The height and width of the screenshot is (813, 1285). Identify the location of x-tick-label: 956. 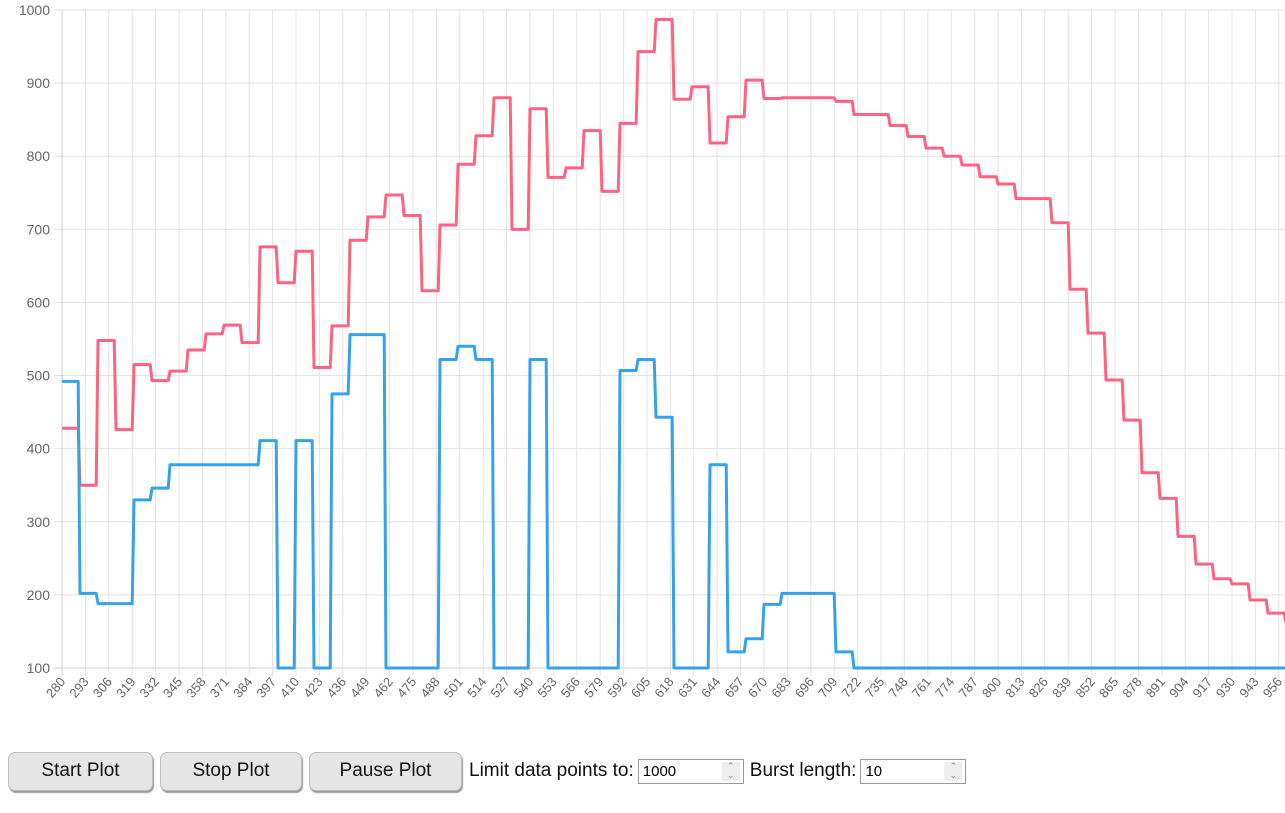
(1272, 687).